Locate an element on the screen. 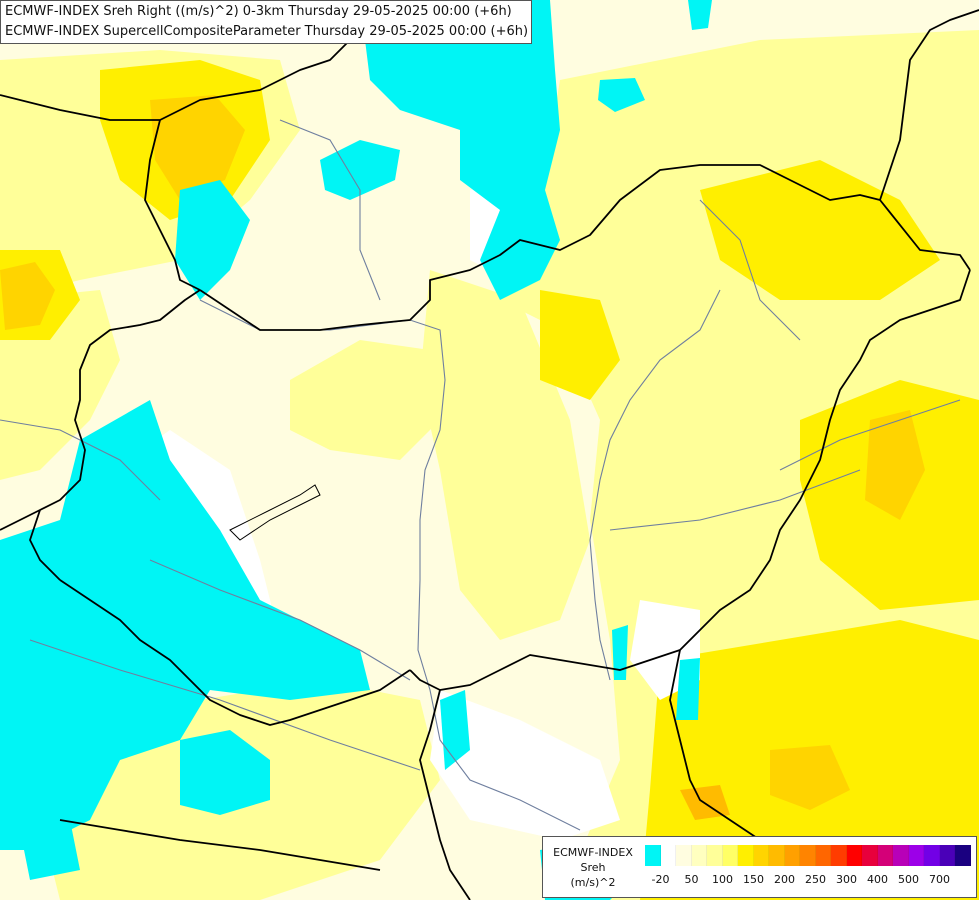  border-south is located at coordinates (445, 794).